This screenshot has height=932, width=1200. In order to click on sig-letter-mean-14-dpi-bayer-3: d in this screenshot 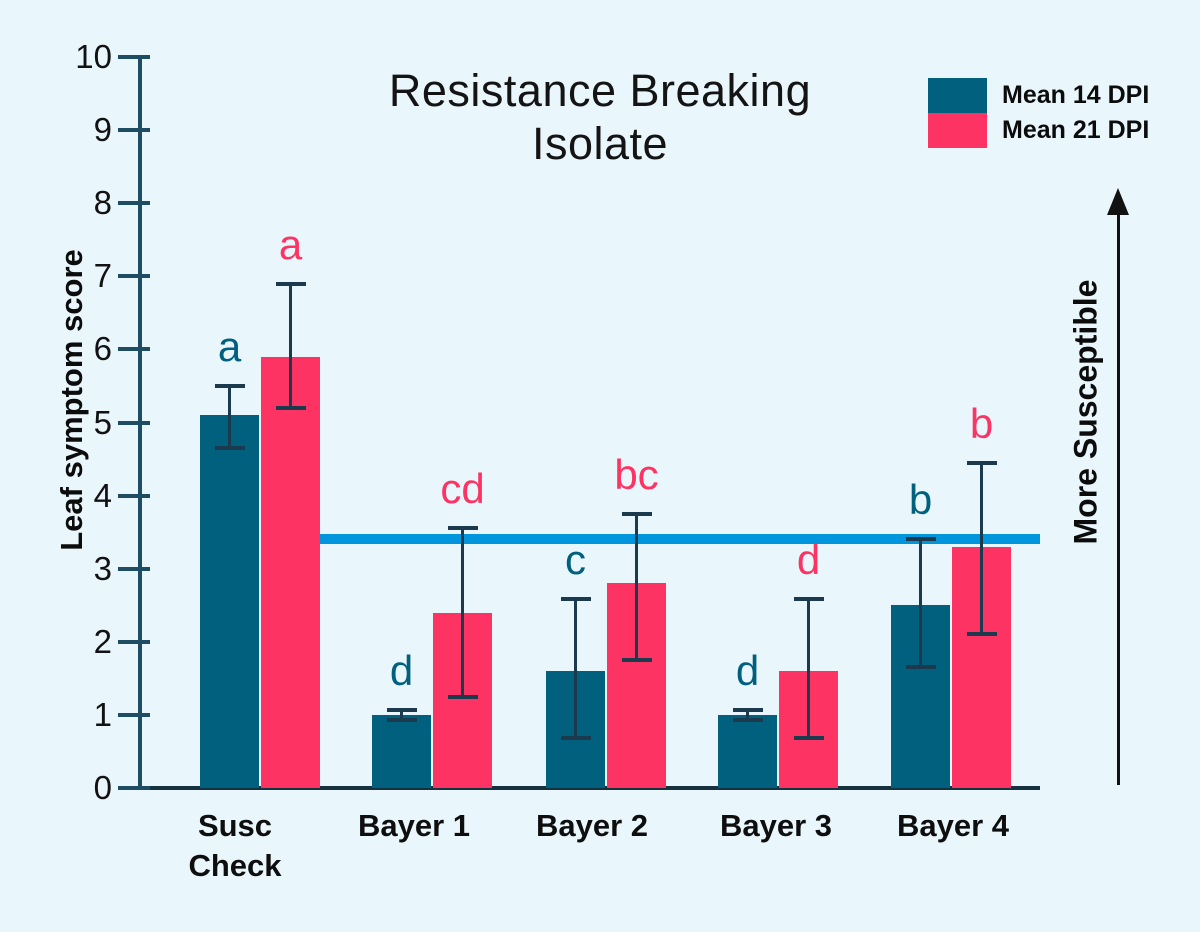, I will do `click(747, 670)`.